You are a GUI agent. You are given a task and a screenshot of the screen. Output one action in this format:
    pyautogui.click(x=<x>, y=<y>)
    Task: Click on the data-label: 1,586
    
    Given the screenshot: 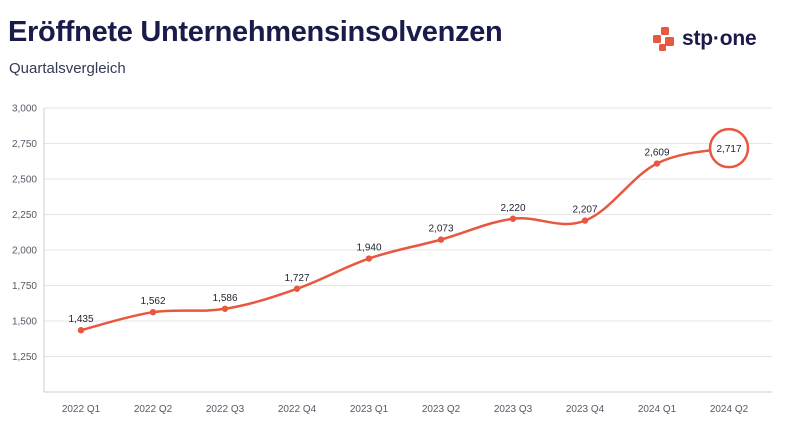 What is the action you would take?
    pyautogui.click(x=224, y=298)
    